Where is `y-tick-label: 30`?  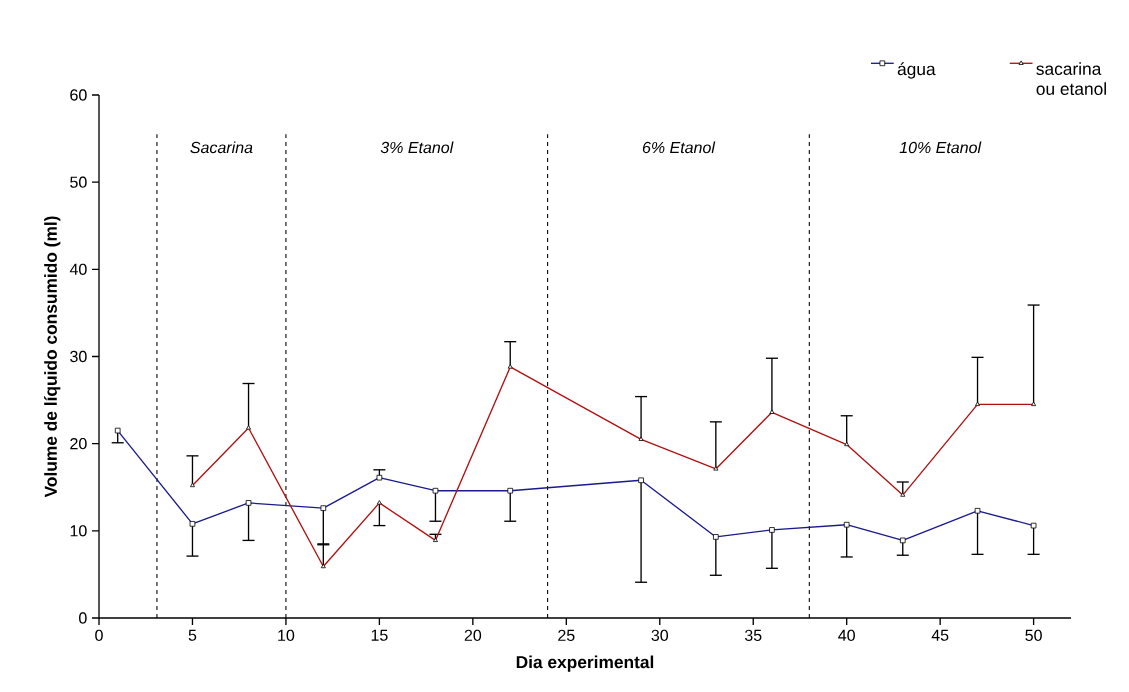 y-tick-label: 30 is located at coordinates (78, 356).